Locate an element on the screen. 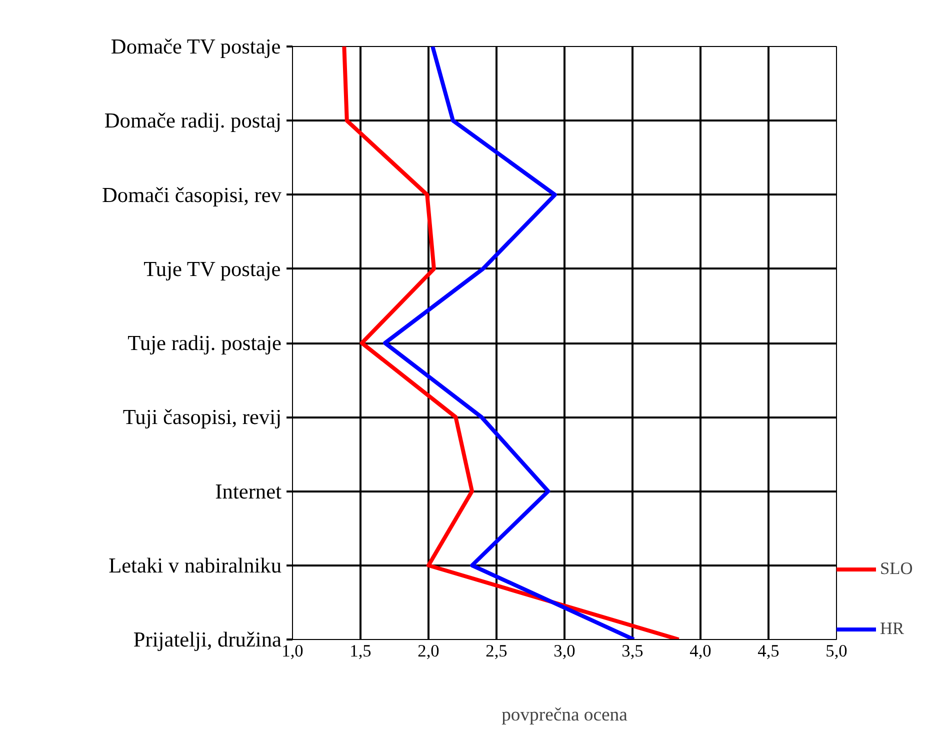 This screenshot has height=756, width=938. y-tick-label: Tuji časopisi, revij is located at coordinates (202, 417).